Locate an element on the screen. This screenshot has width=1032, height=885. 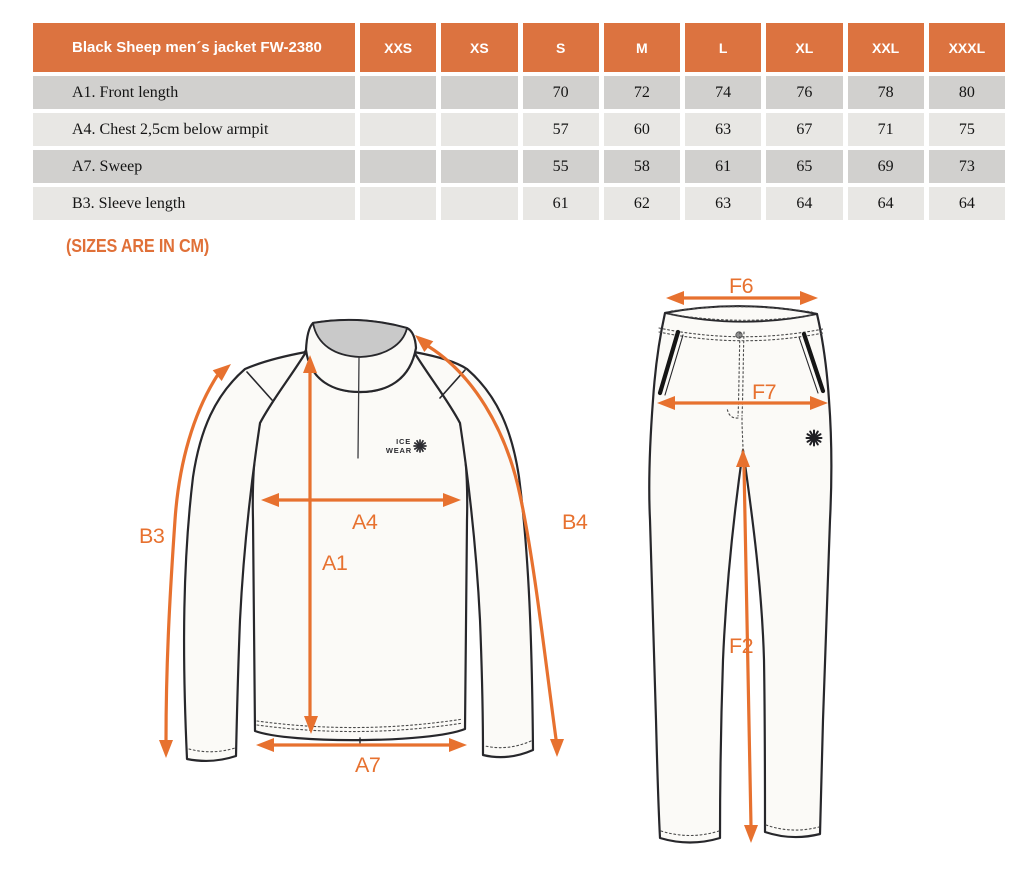
arrow-a4 is located at coordinates (361, 500).